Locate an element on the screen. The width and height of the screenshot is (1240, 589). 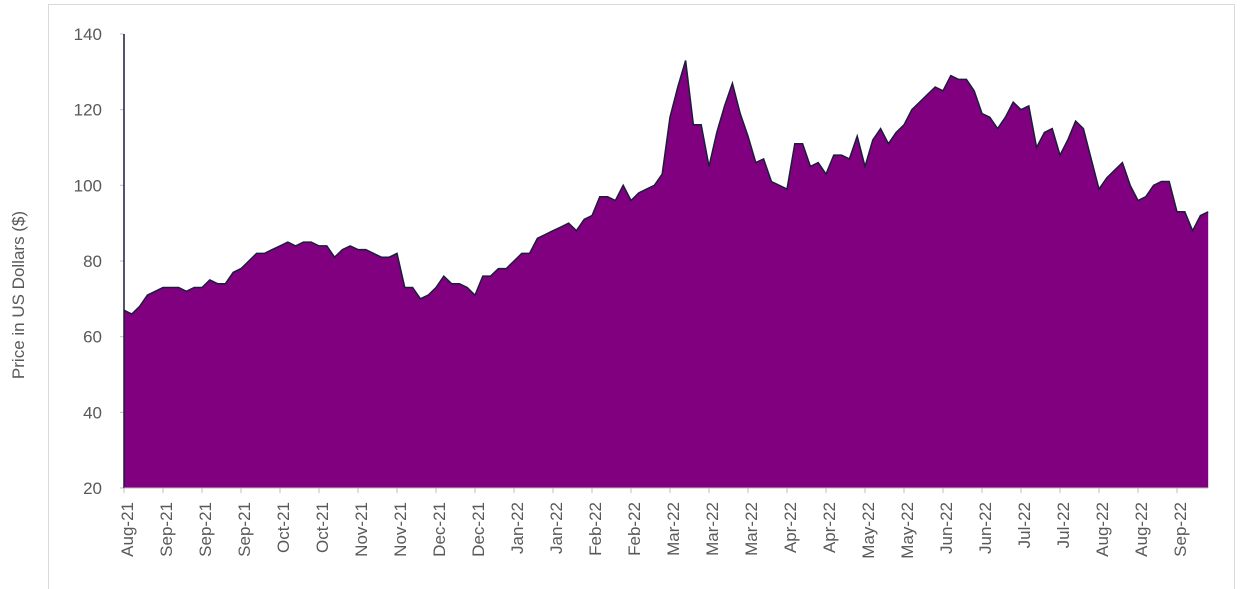
y-tick-label: 80 is located at coordinates (92, 261).